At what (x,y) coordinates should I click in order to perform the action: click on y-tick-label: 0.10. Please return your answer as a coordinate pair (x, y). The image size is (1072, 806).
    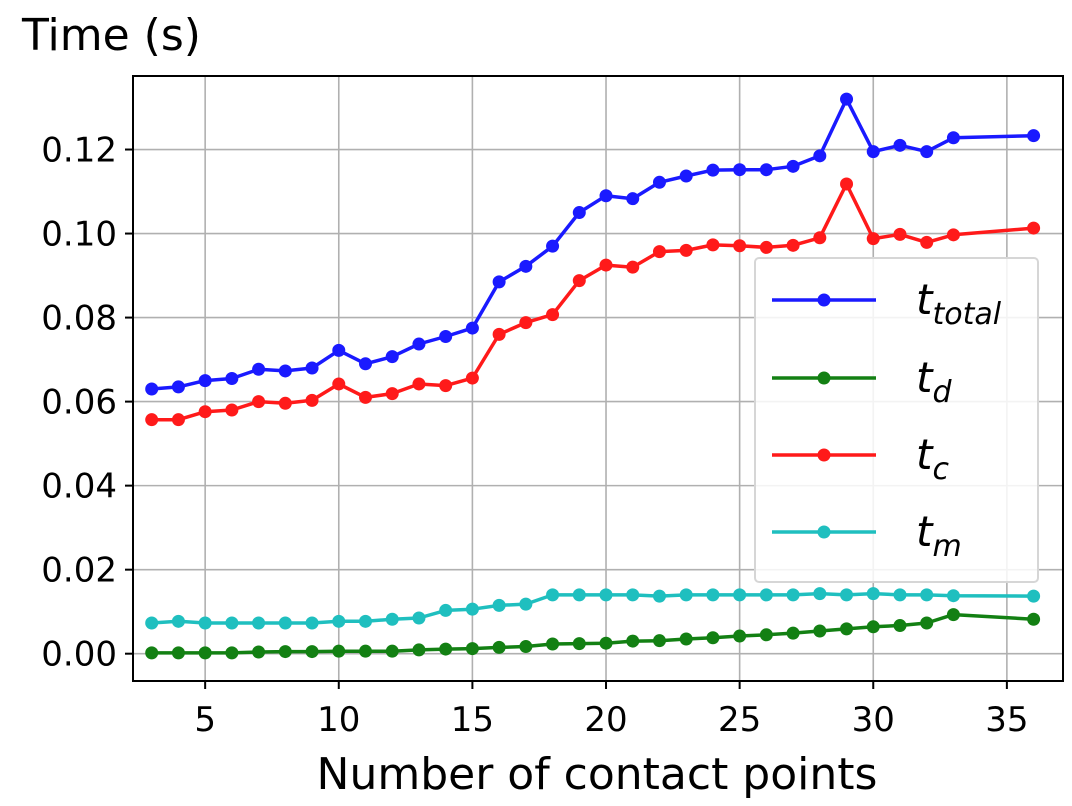
    Looking at the image, I should click on (79, 235).